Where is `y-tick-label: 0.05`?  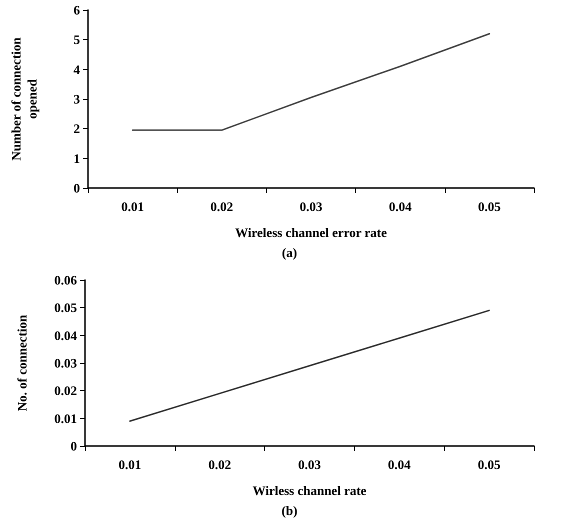
y-tick-label: 0.05 is located at coordinates (66, 308).